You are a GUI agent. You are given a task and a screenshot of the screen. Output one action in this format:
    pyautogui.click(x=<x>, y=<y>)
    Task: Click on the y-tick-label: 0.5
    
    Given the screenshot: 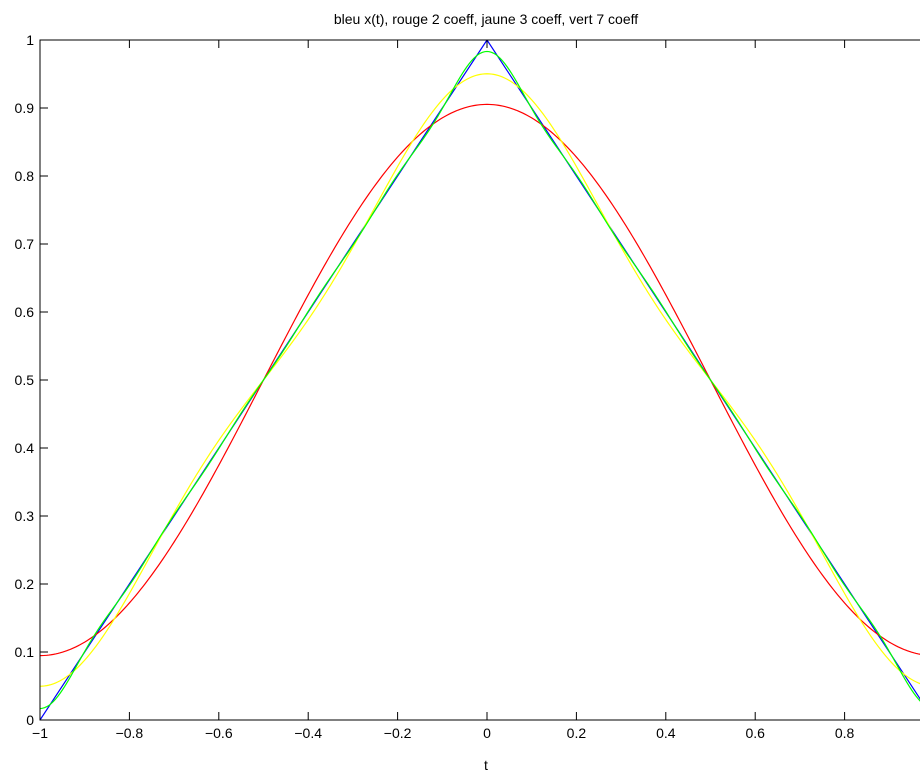 What is the action you would take?
    pyautogui.click(x=25, y=380)
    